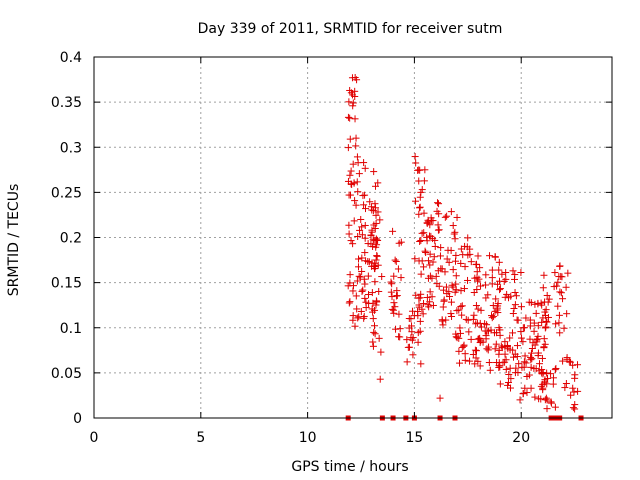 Image resolution: width=640 pixels, height=480 pixels. I want to click on y-tick-label: 0.35, so click(66, 103).